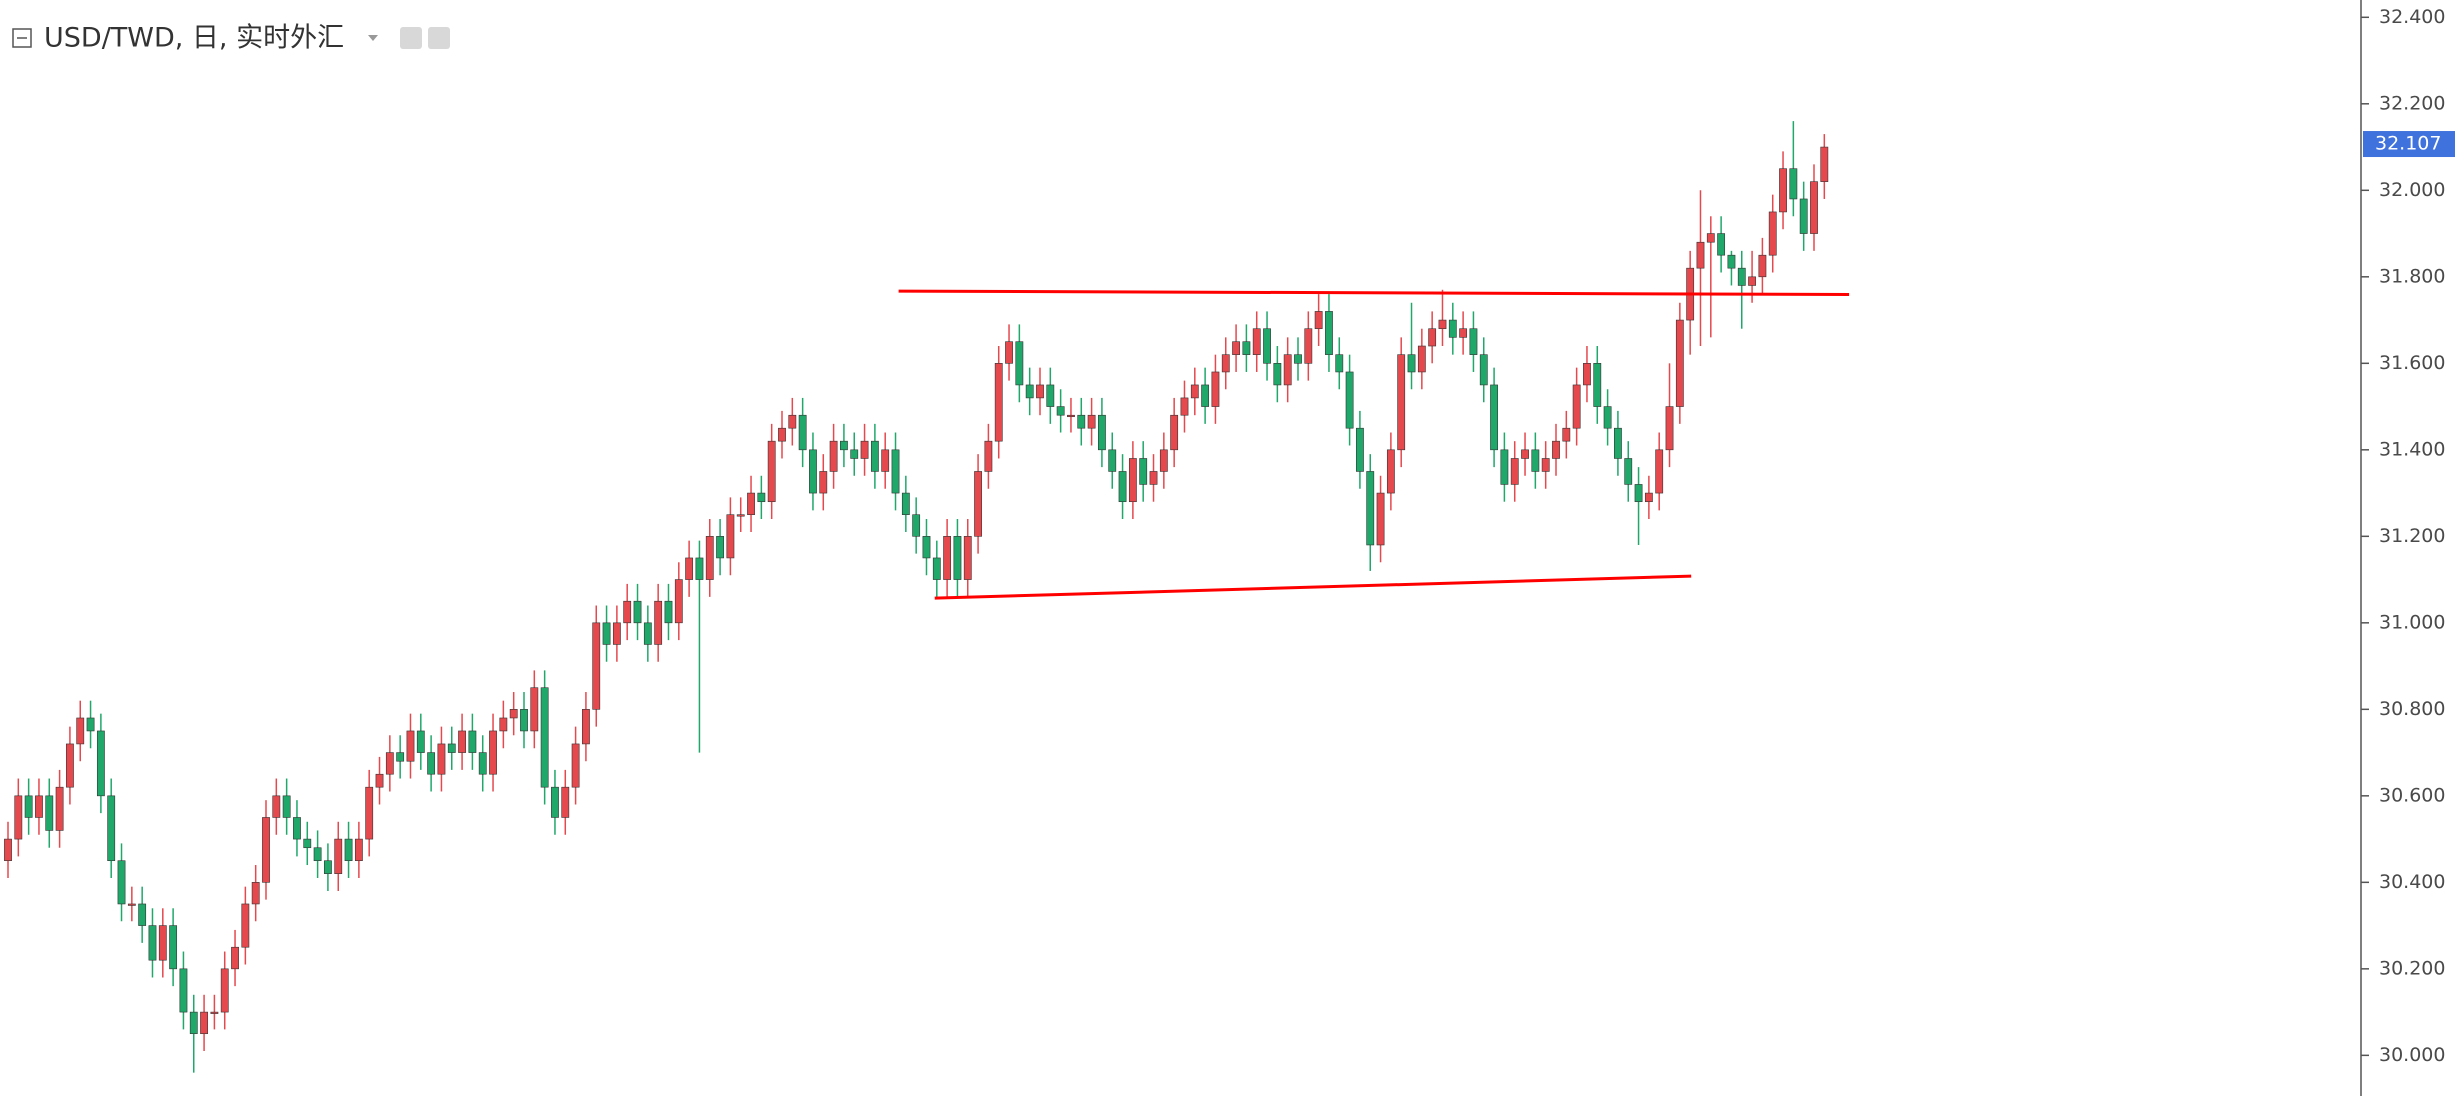  What do you see at coordinates (22, 38) in the screenshot?
I see `collapse-button` at bounding box center [22, 38].